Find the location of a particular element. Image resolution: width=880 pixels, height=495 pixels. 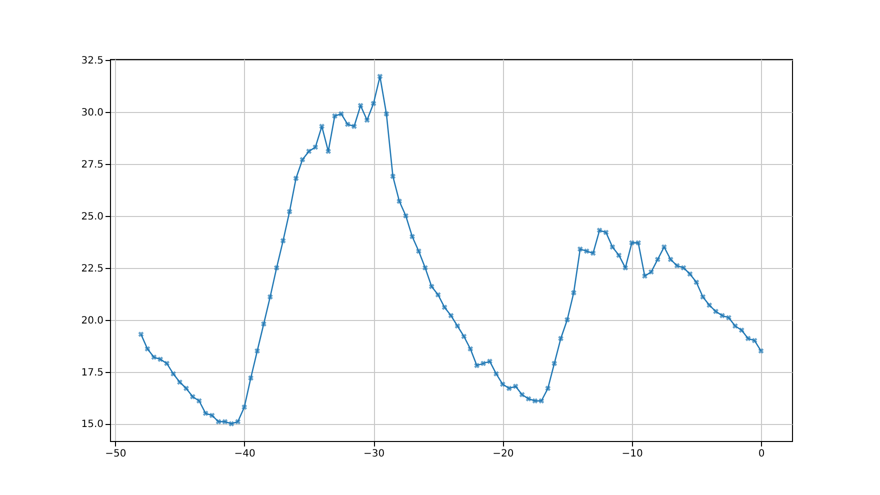

x-tick-label: 0 is located at coordinates (761, 454).